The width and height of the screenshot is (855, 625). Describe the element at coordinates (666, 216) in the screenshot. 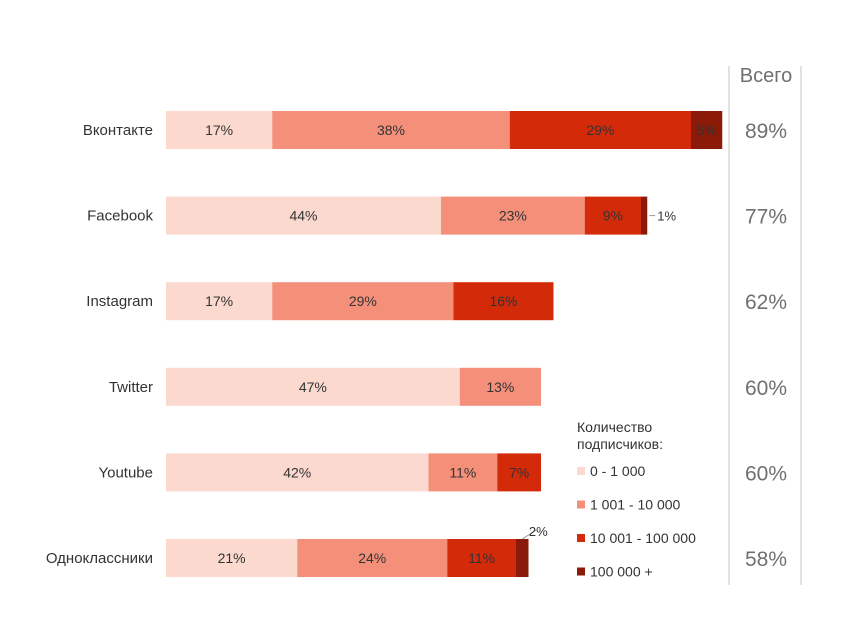

I see `data-label: 1%` at that location.